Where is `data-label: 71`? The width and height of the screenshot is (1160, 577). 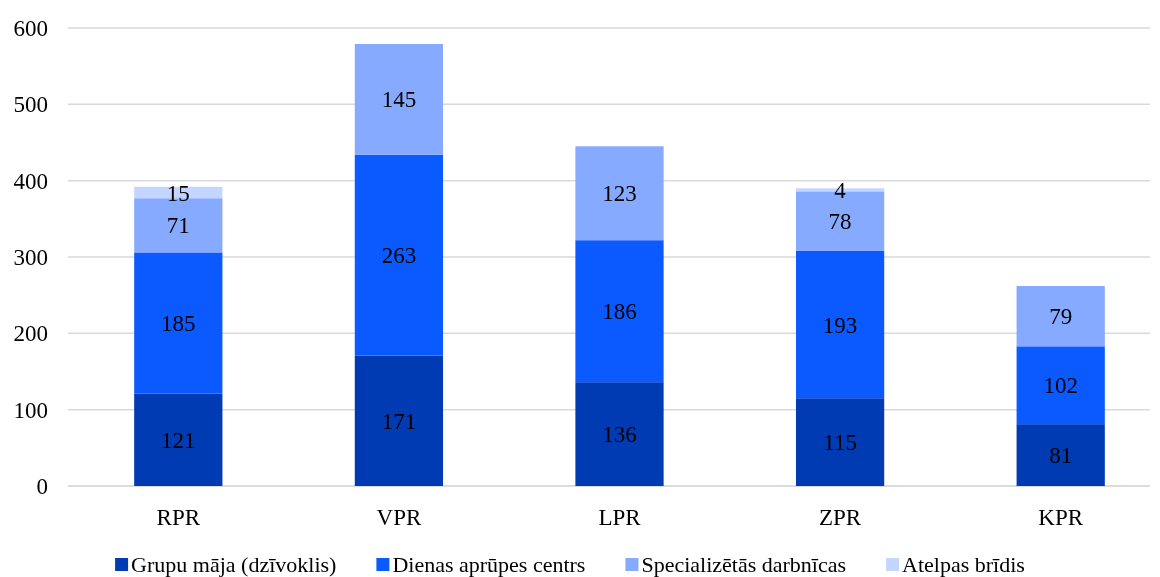
data-label: 71 is located at coordinates (178, 226).